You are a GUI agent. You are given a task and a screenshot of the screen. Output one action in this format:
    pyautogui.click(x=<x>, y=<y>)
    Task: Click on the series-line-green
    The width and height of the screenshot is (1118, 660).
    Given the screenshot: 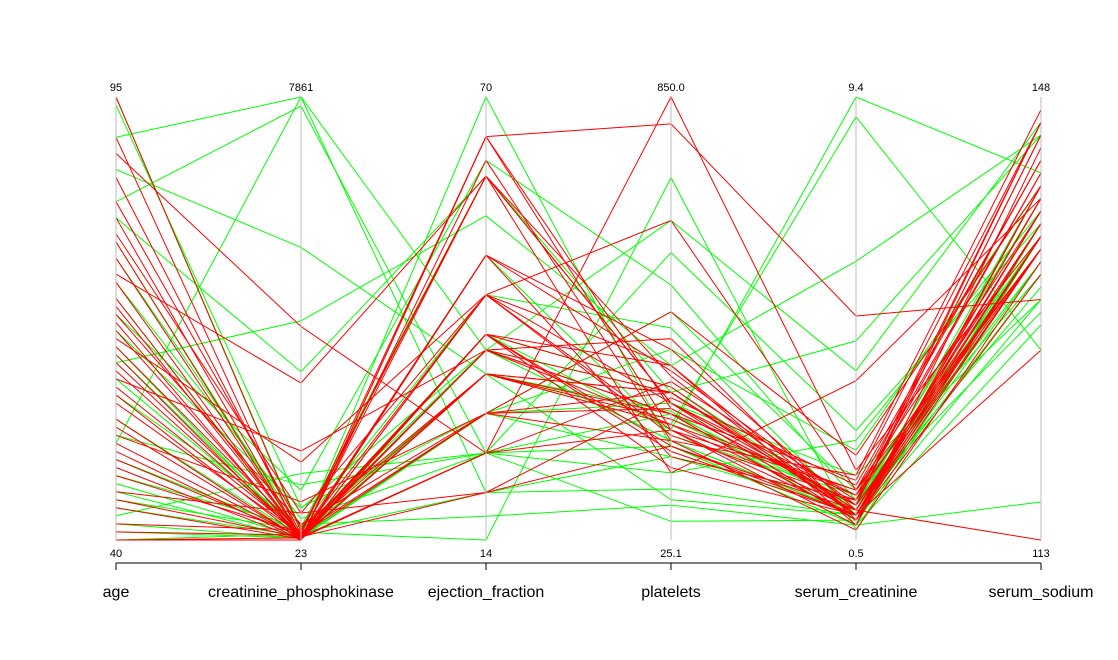 What is the action you would take?
    pyautogui.click(x=578, y=492)
    